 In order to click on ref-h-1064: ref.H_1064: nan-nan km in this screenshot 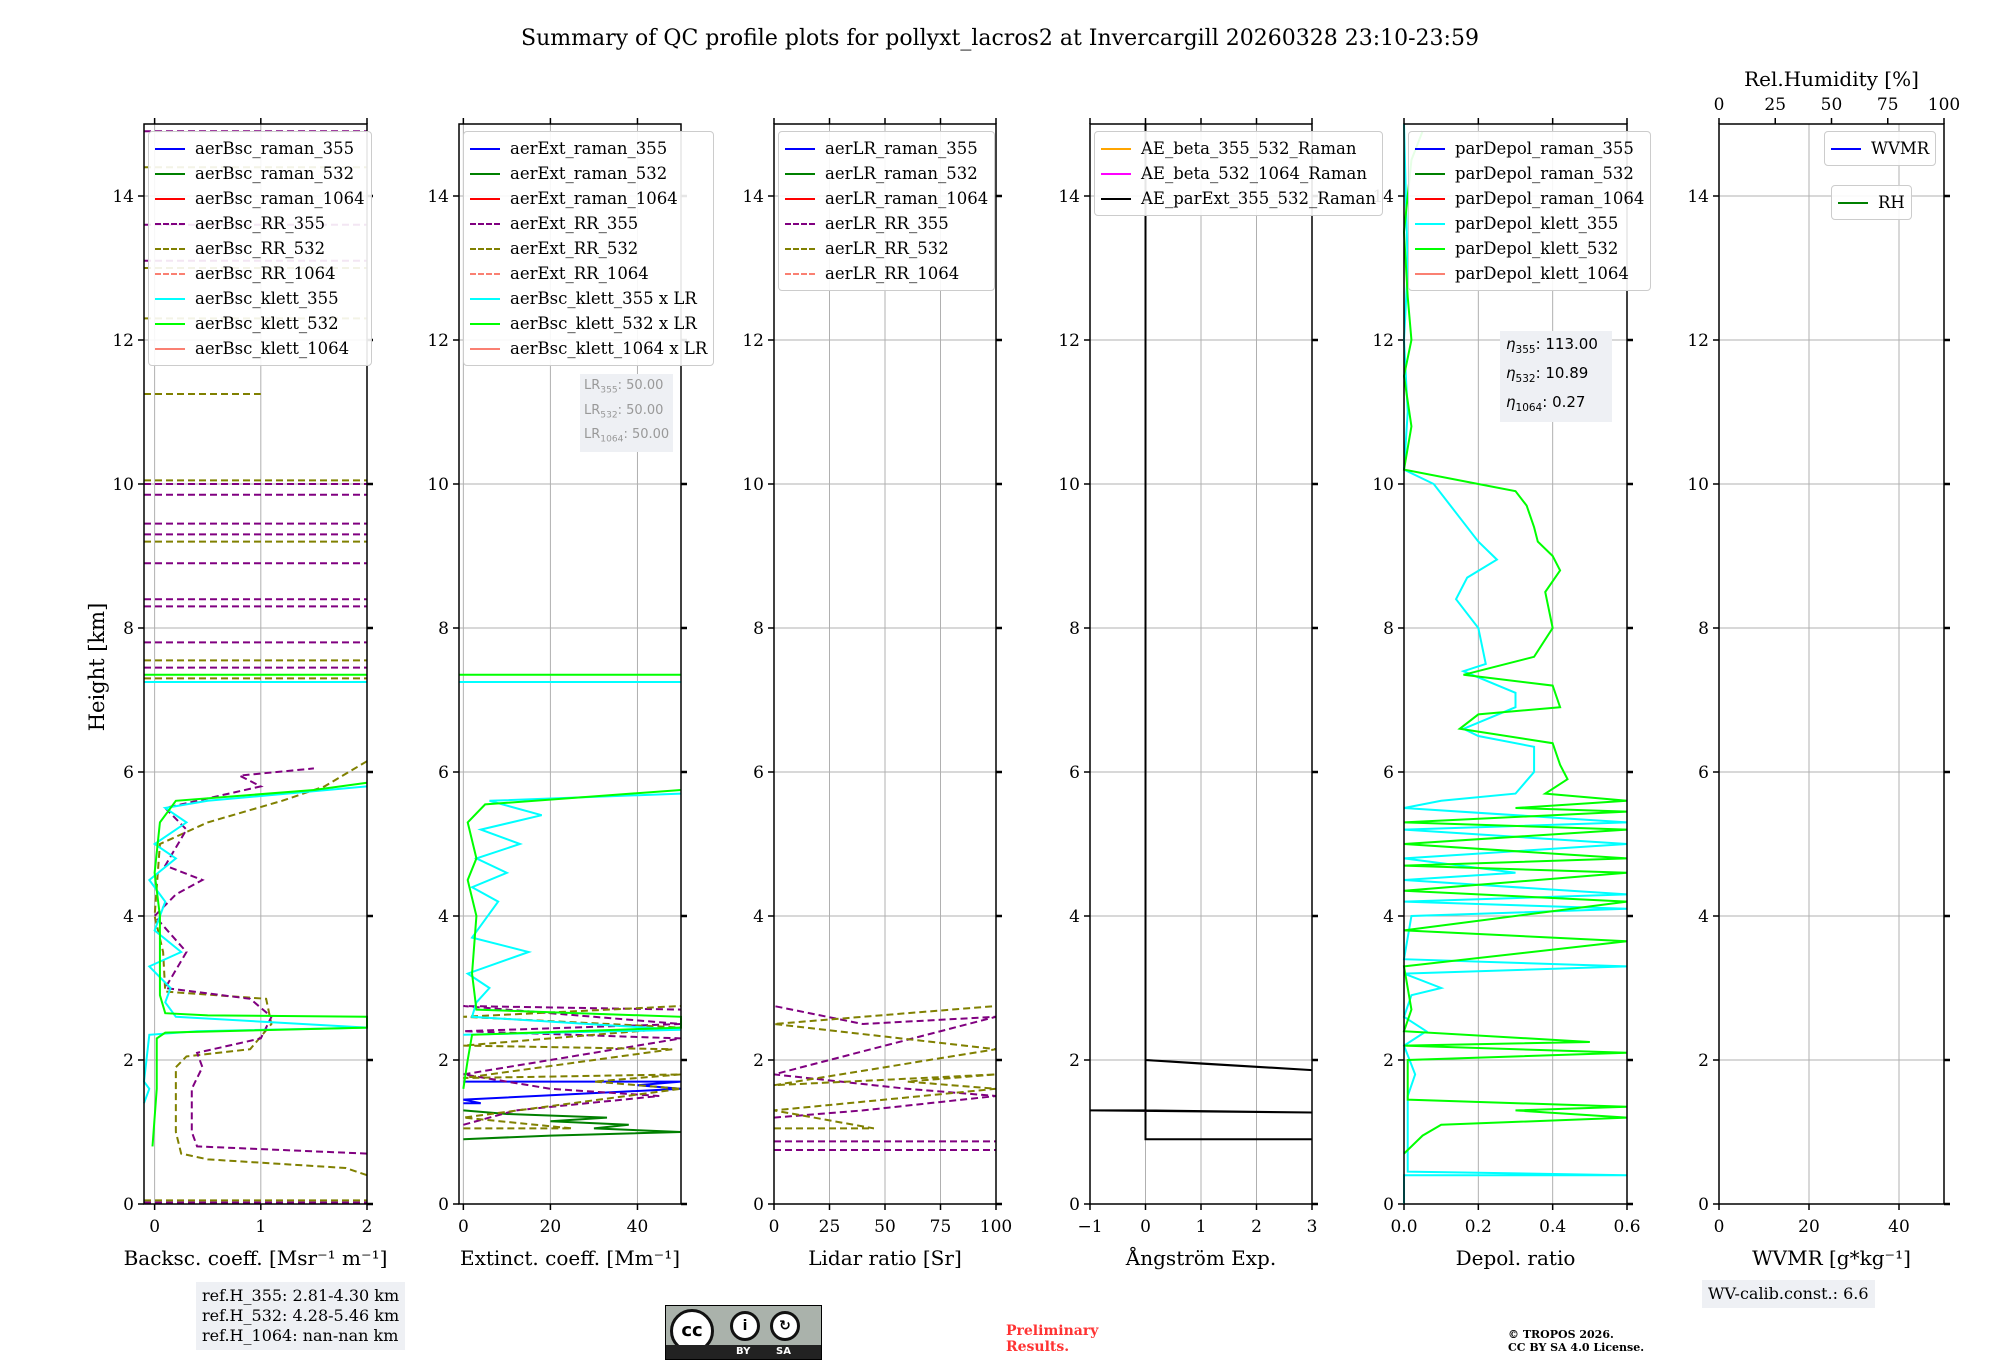, I will do `click(300, 1335)`.